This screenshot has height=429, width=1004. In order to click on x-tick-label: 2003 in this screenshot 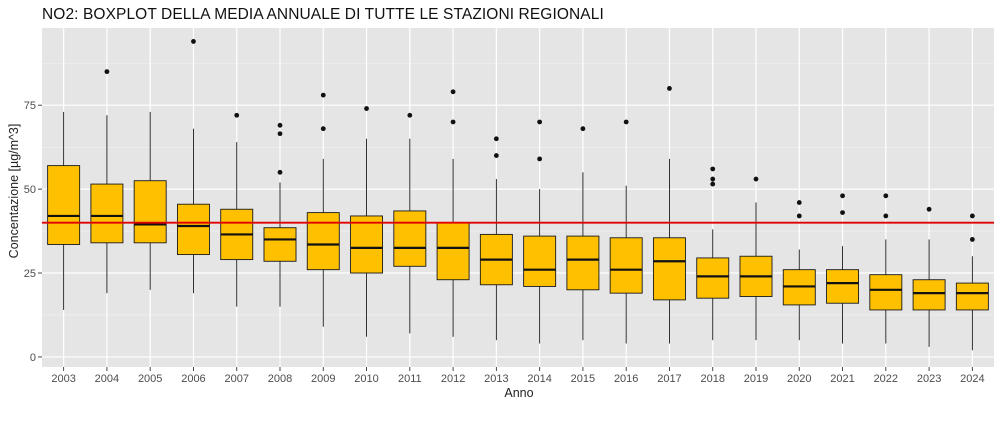, I will do `click(63, 379)`.